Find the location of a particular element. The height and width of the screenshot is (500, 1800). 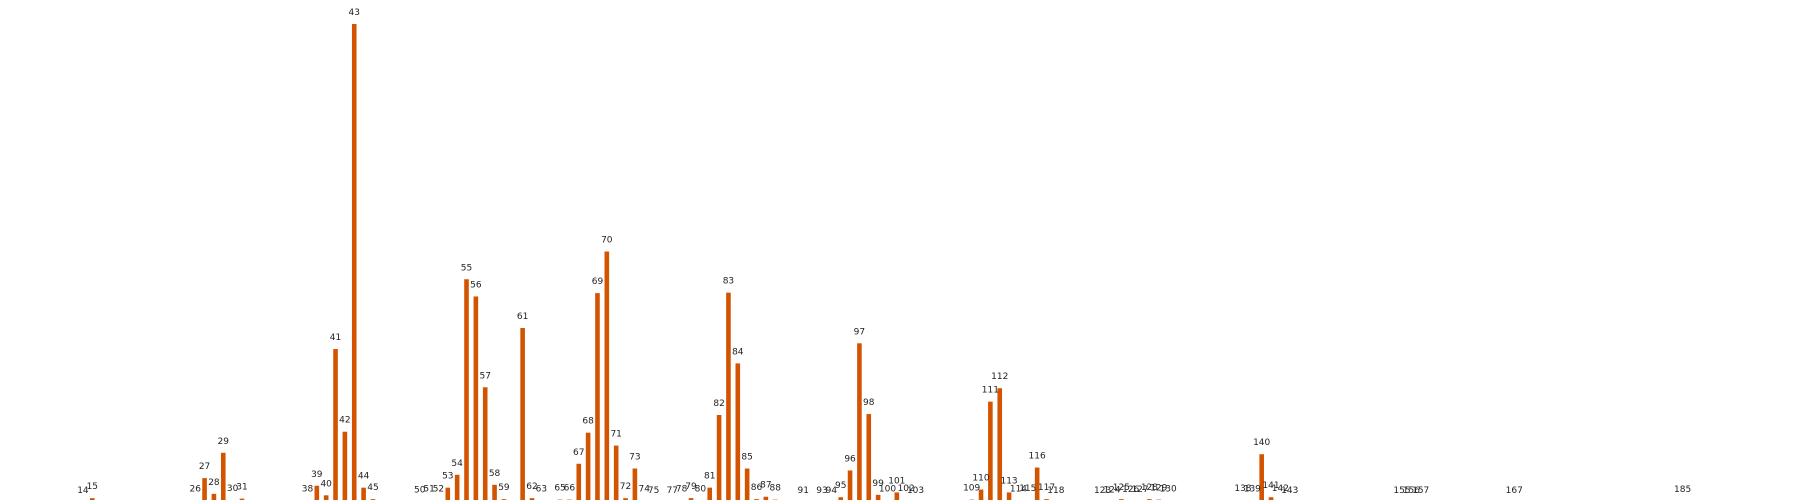

bar-label-72: 72 is located at coordinates (625, 487).